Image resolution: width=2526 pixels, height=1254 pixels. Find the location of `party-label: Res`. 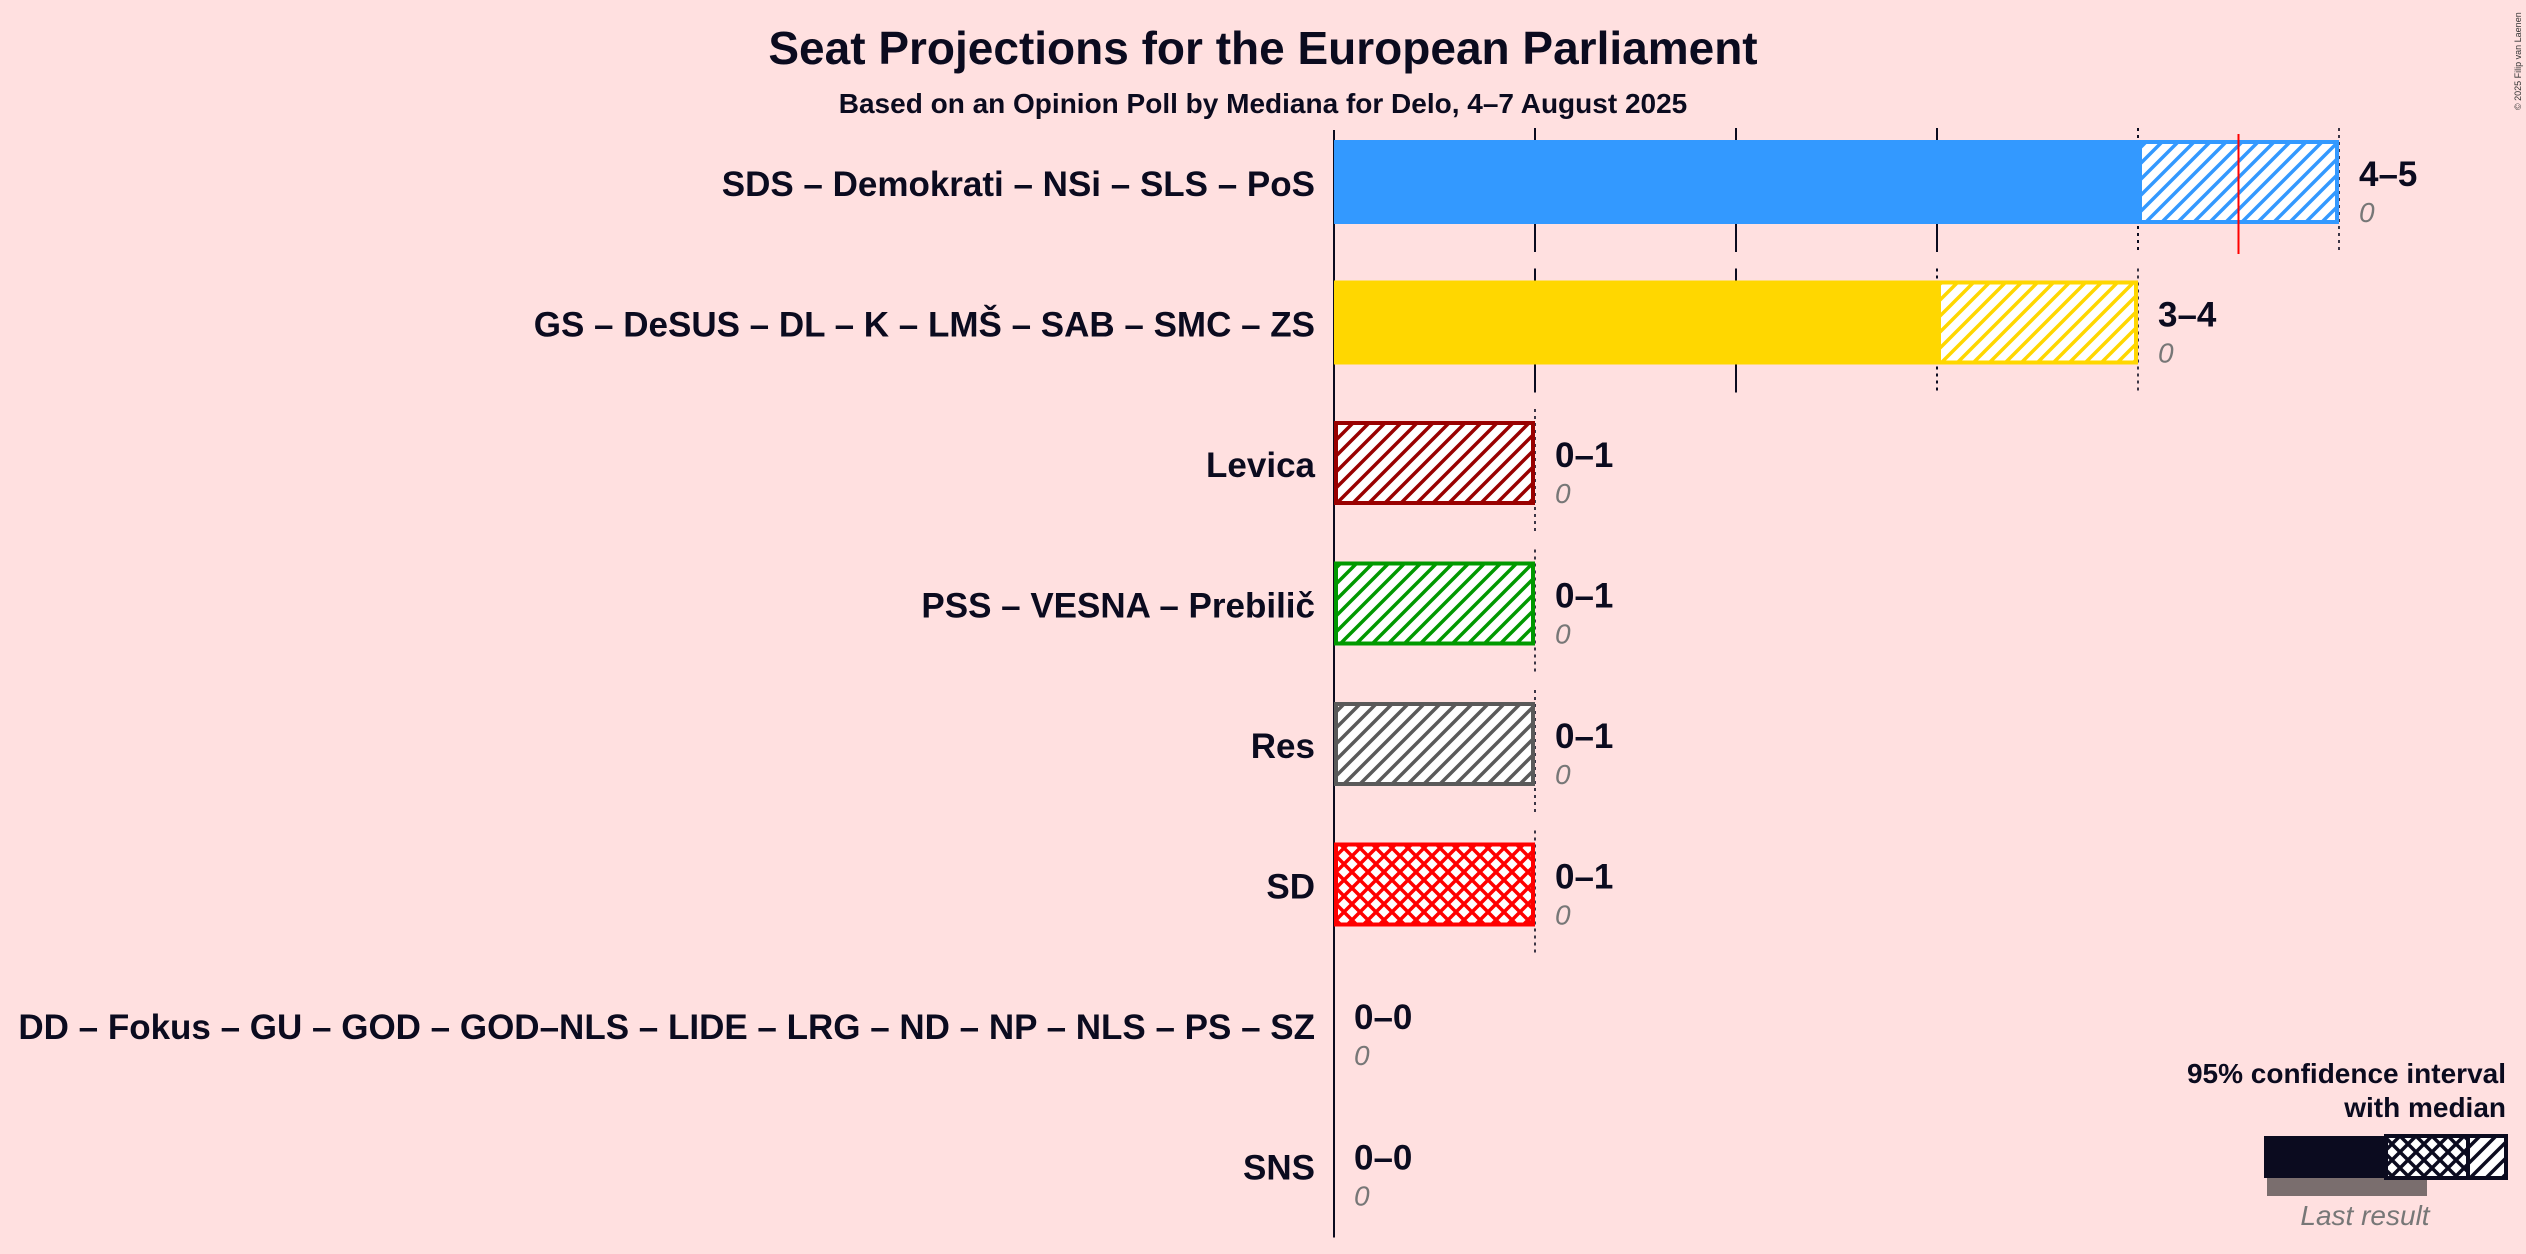

party-label: Res is located at coordinates (1283, 746).